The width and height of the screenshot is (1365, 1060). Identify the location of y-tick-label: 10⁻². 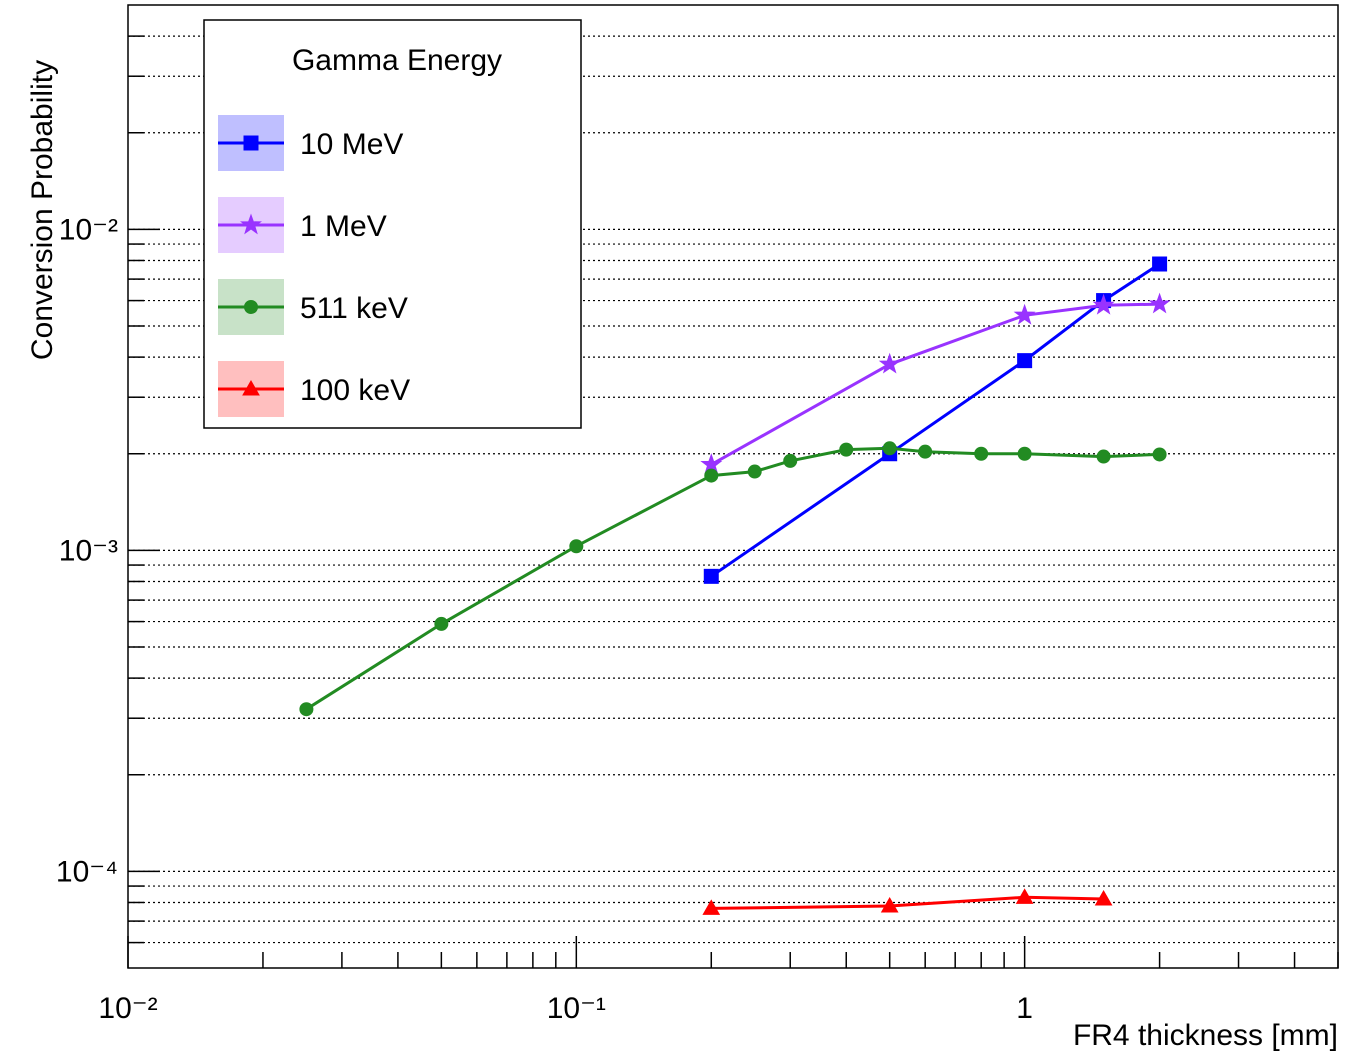
(88, 229).